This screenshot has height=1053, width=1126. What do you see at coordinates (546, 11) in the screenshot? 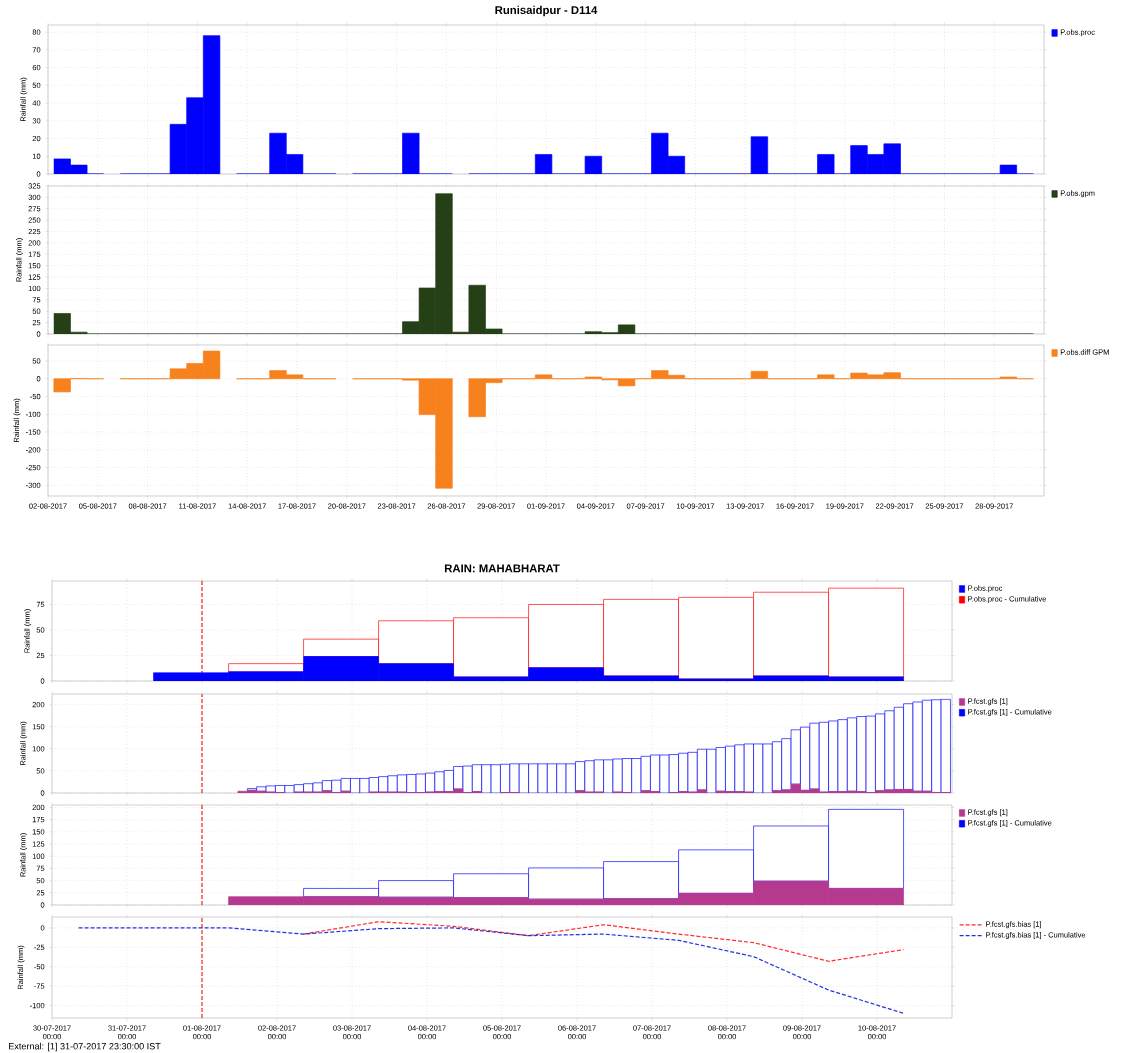
I see `chart-title: Runisaidpur - D114` at bounding box center [546, 11].